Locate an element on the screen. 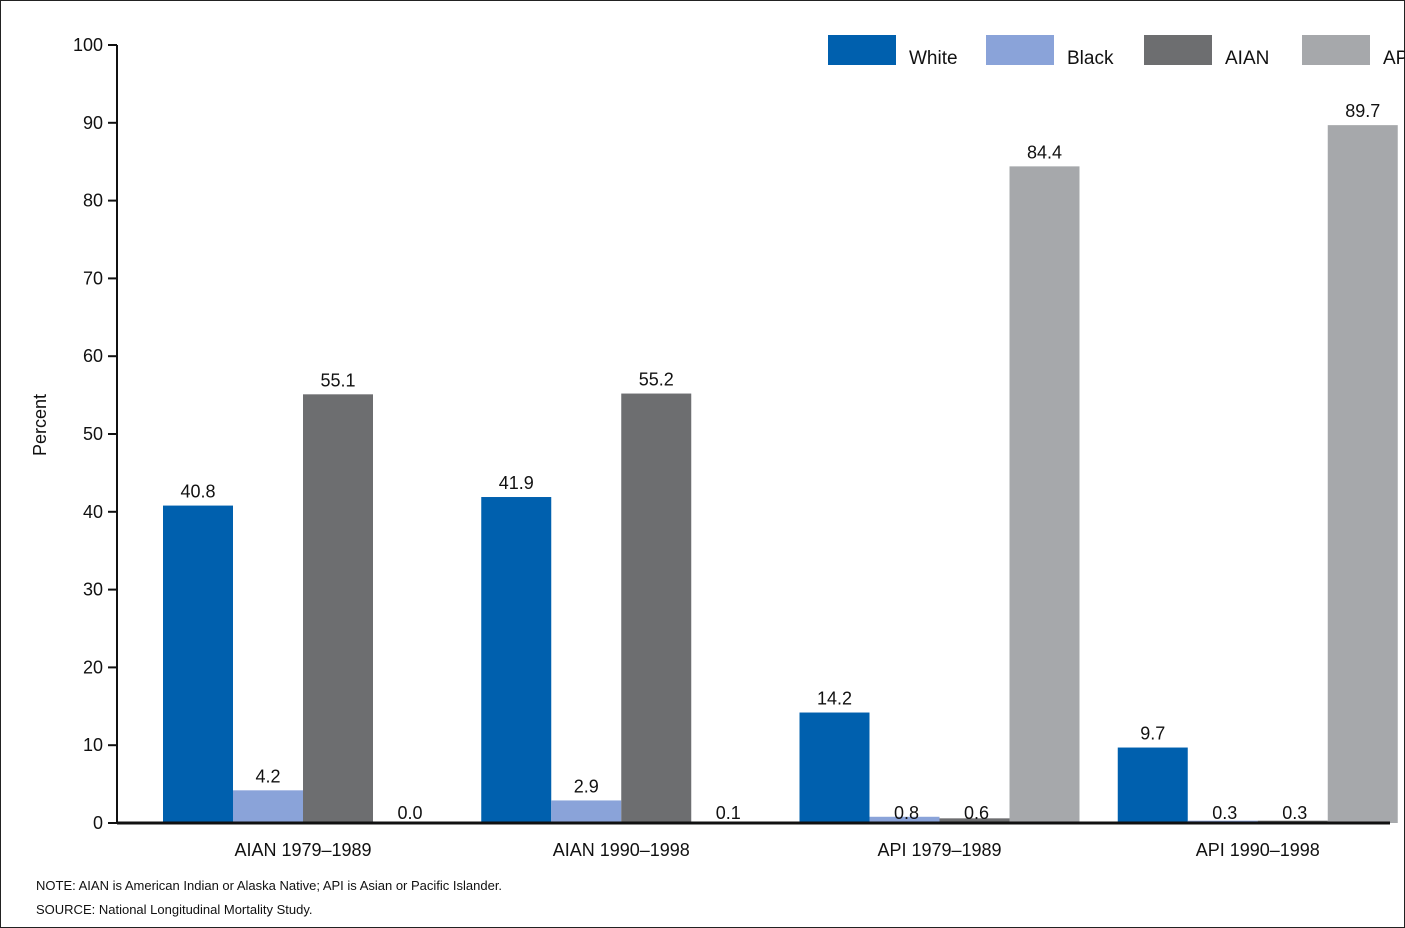 This screenshot has width=1405, height=928. y-axis: 0 10 20 30 40 50 60 70 80 90 100 is located at coordinates (95, 434).